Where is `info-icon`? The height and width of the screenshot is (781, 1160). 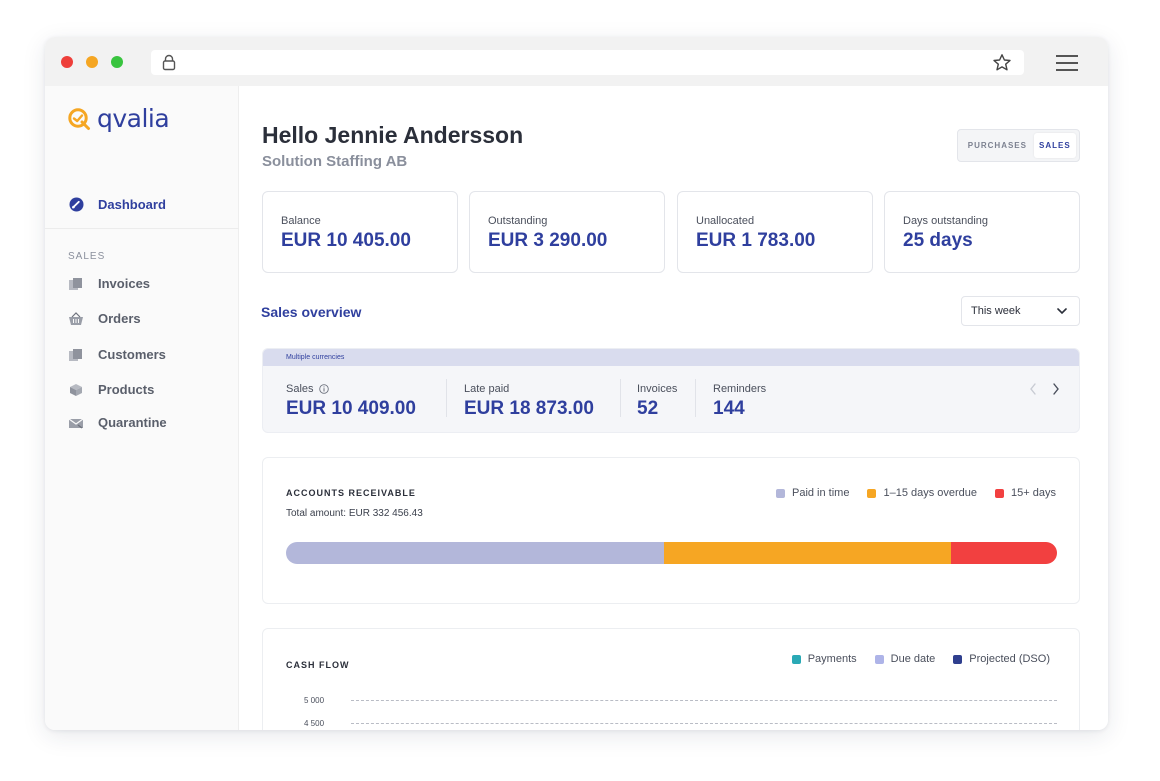 info-icon is located at coordinates (323, 389).